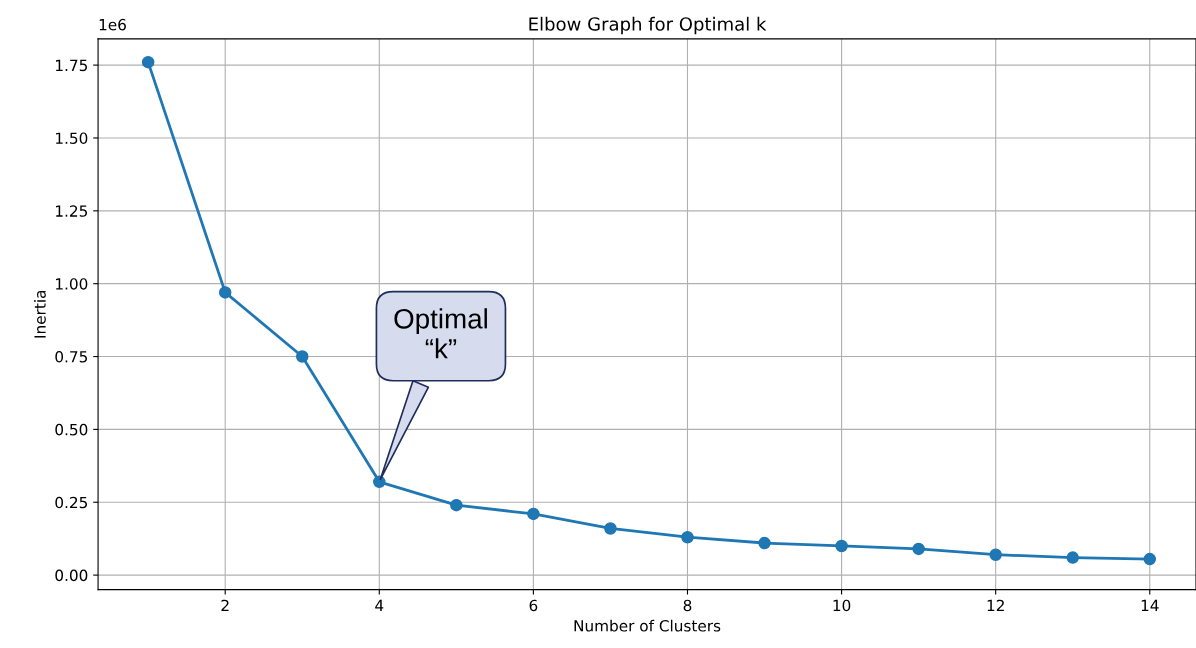  What do you see at coordinates (112, 24) in the screenshot?
I see `text: 1e6` at bounding box center [112, 24].